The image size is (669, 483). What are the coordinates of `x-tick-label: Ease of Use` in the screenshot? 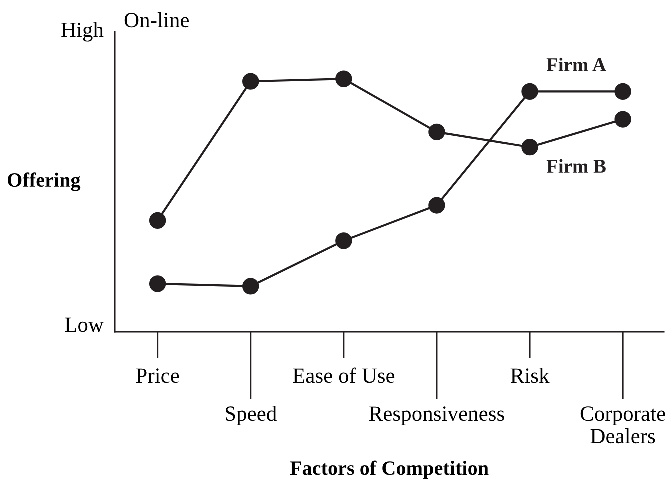 It's located at (344, 376).